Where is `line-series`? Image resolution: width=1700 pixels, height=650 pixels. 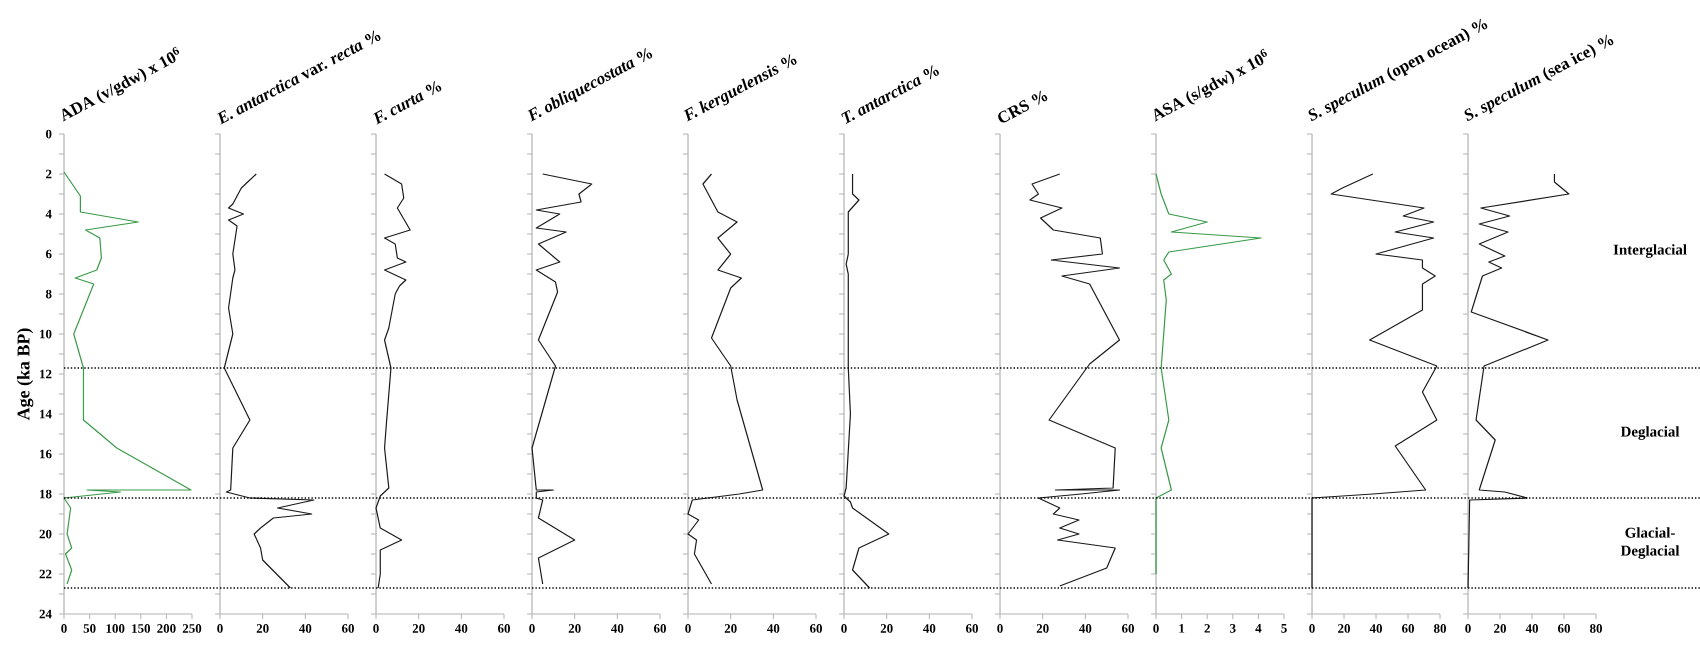
line-series is located at coordinates (127, 378).